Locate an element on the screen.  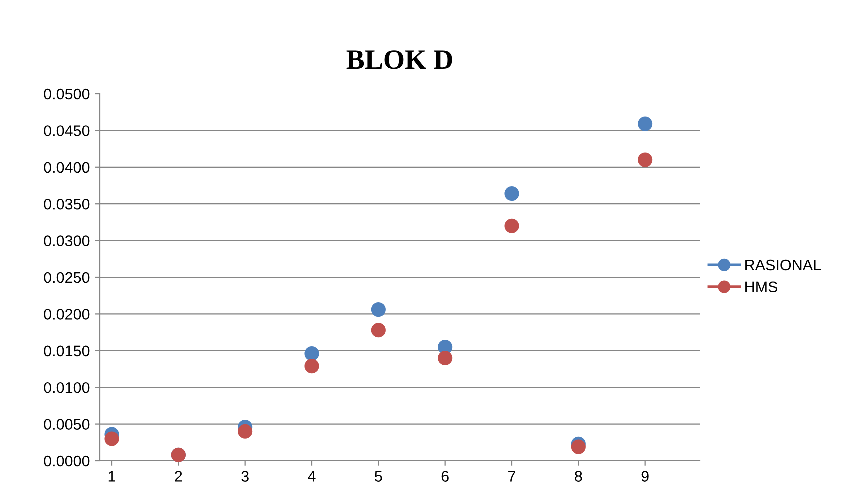
y-tick-label: 0.0050 is located at coordinates (67, 424).